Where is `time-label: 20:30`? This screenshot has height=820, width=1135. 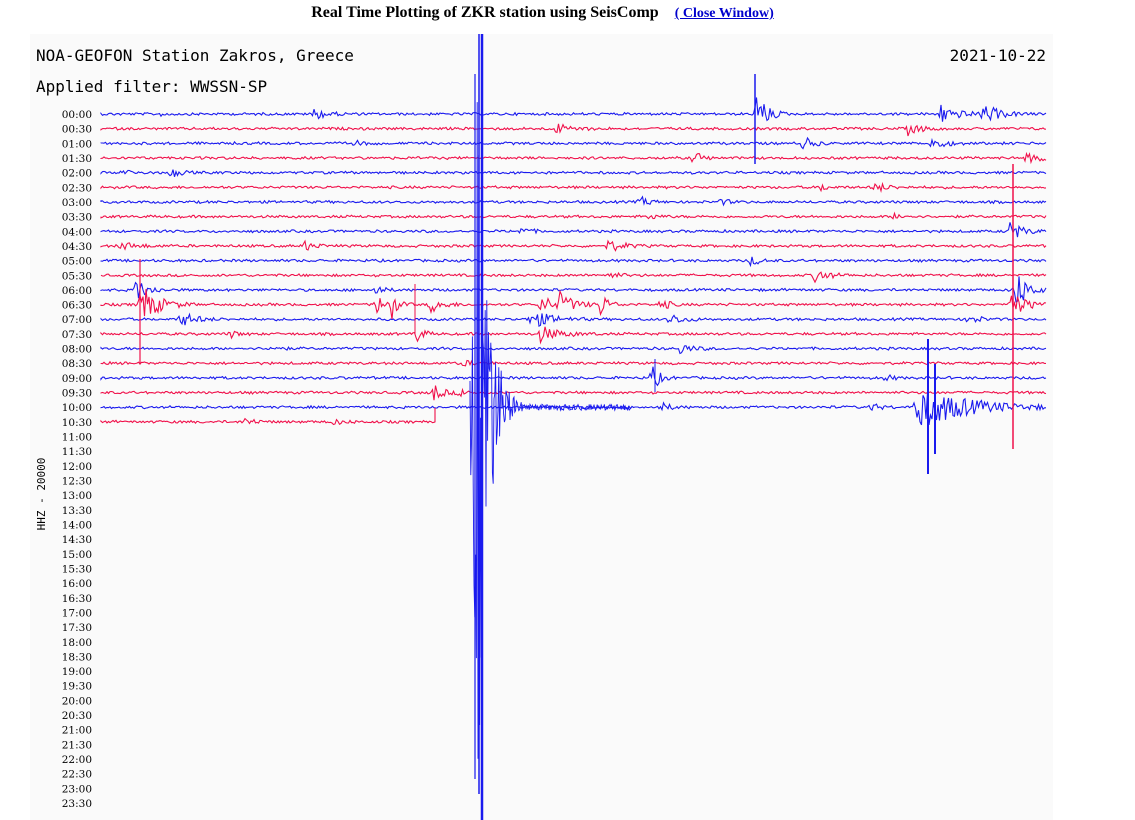
time-label: 20:30 is located at coordinates (77, 716).